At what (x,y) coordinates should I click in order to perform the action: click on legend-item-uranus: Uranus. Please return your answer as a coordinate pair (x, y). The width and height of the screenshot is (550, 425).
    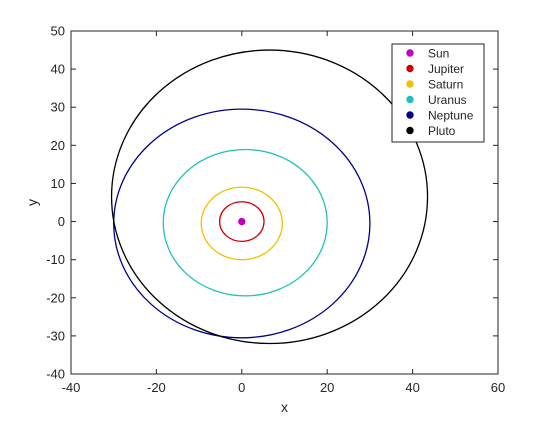
    Looking at the image, I should click on (436, 100).